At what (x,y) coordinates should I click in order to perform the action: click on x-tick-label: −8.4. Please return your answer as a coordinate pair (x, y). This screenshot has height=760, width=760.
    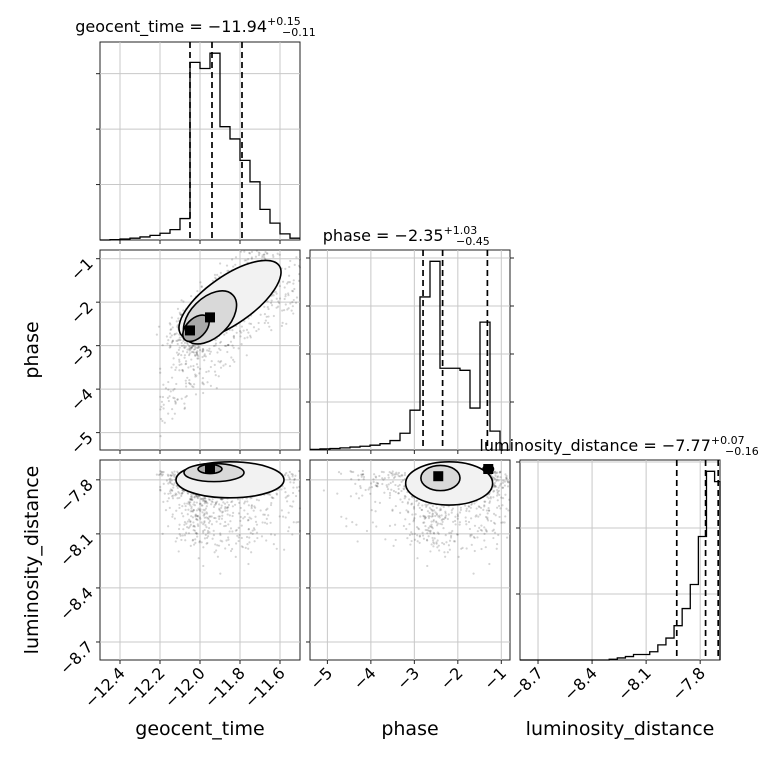
    Looking at the image, I should click on (580, 683).